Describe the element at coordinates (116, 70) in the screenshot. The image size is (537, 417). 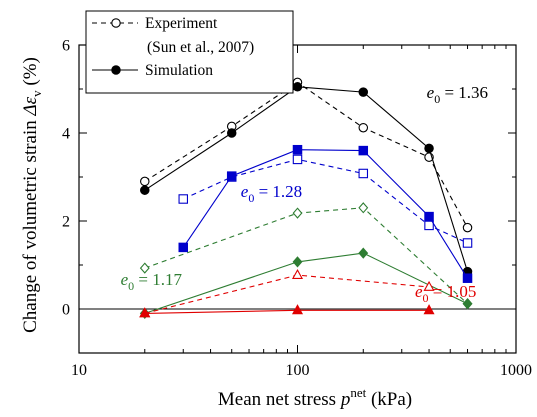
I see `legend-marker-simulation` at that location.